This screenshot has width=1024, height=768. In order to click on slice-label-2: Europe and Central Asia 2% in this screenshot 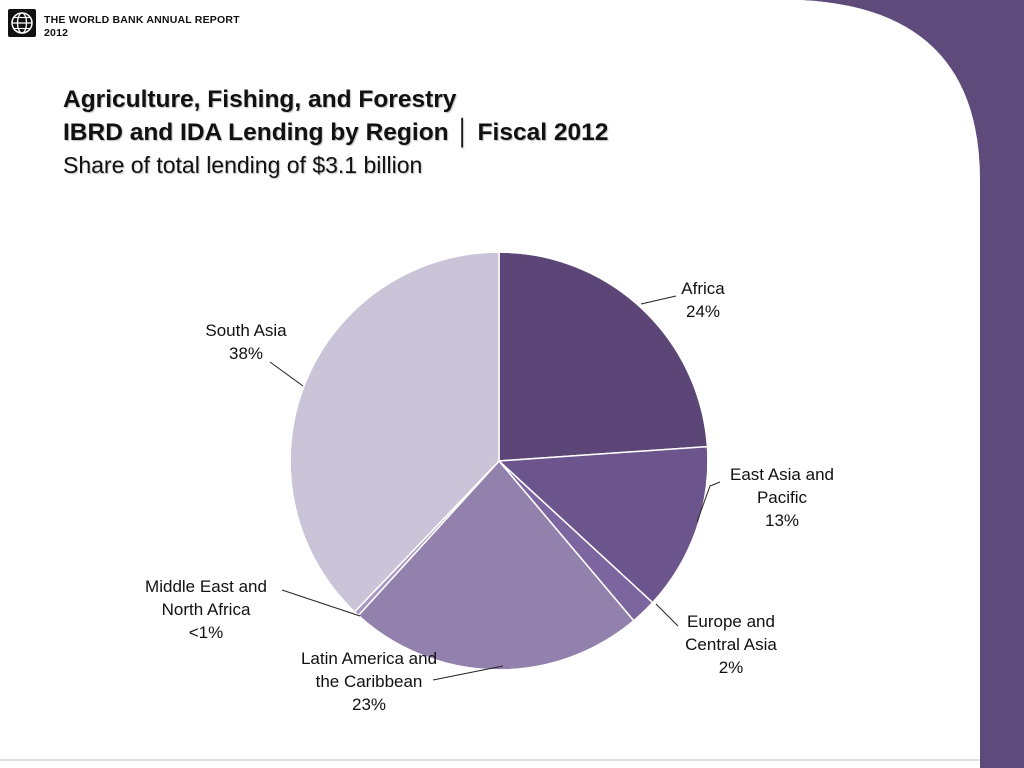, I will do `click(731, 644)`.